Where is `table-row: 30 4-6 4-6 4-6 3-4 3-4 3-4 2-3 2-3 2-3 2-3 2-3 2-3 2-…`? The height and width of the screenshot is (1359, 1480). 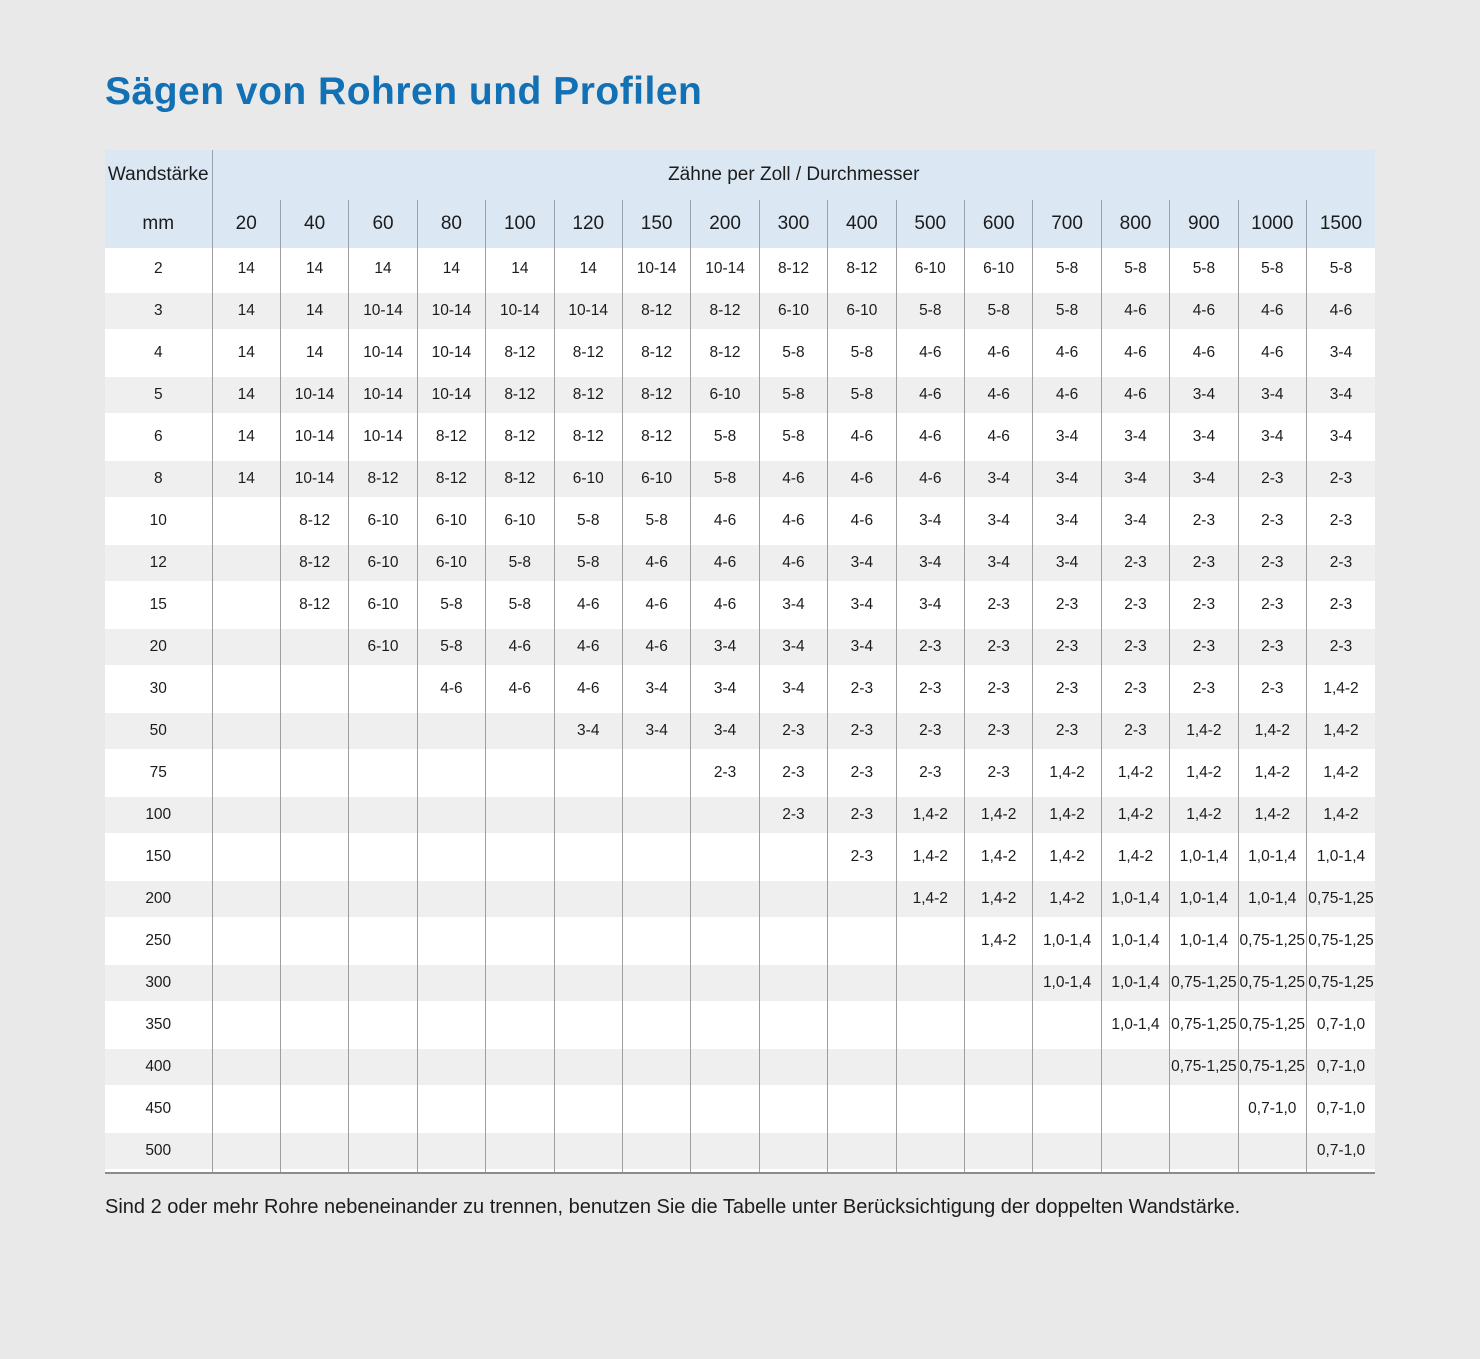
table-row: 30 4-6 4-6 4-6 3-4 3-4 3-4 2-3 2-3 2-3 2-3 2-3 2-3 2-… is located at coordinates (740, 689).